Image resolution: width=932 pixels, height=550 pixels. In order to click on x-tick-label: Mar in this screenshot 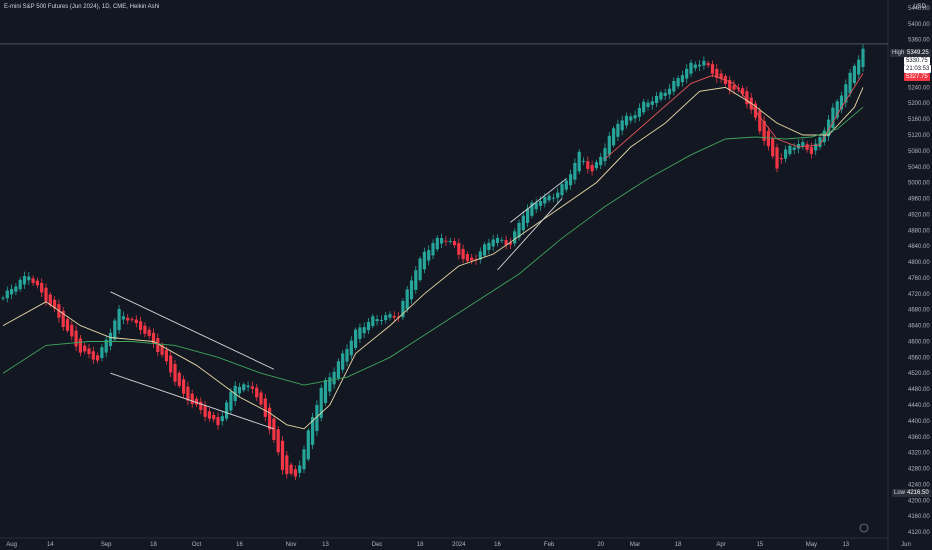, I will do `click(635, 545)`.